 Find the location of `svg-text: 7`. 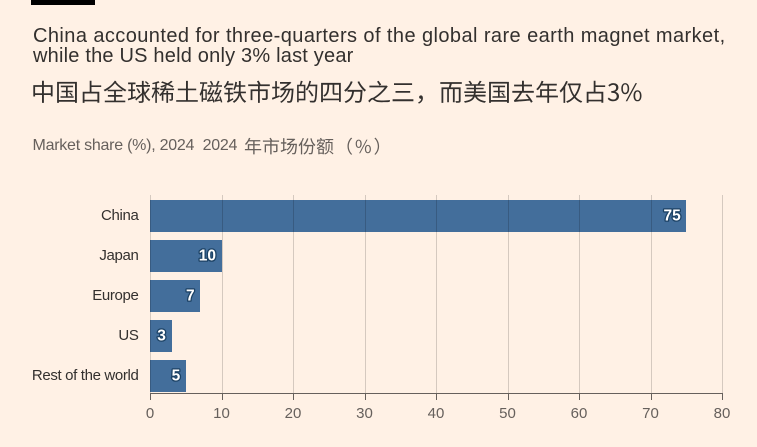

svg-text: 7 is located at coordinates (190, 296).